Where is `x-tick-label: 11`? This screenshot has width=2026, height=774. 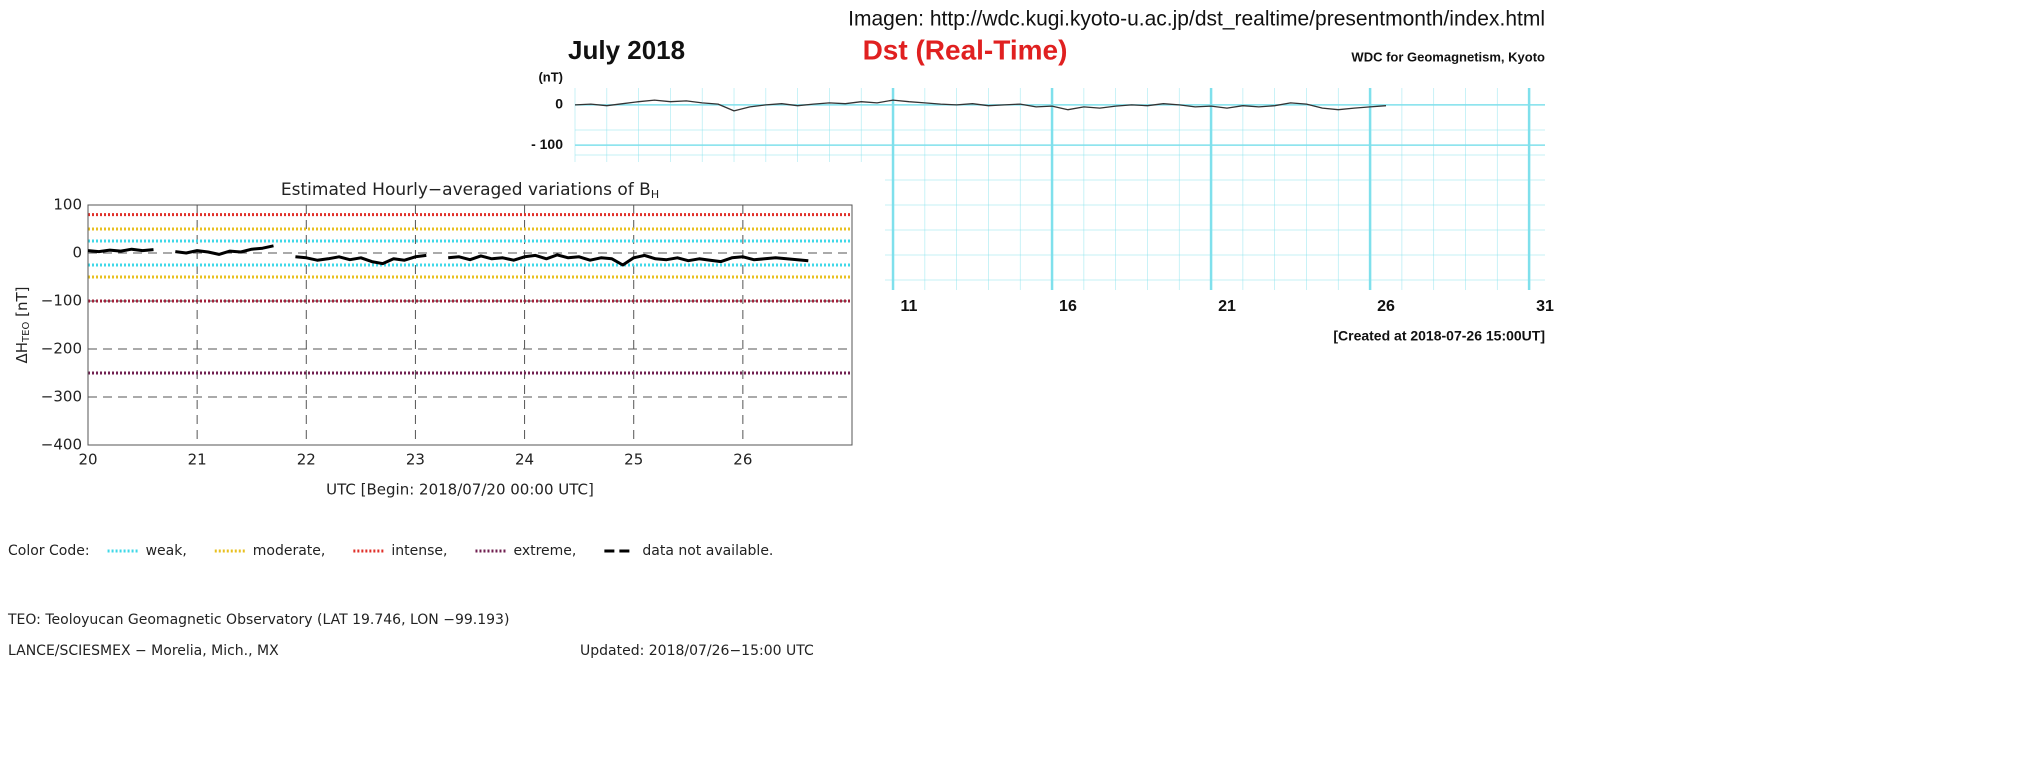
x-tick-label: 11 is located at coordinates (908, 306).